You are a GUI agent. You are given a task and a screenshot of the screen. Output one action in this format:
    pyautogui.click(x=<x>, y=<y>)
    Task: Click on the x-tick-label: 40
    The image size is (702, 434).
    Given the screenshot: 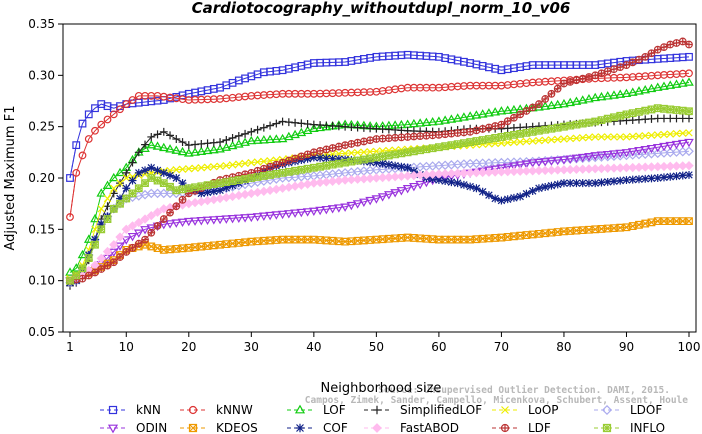 What is the action you would take?
    pyautogui.click(x=313, y=347)
    